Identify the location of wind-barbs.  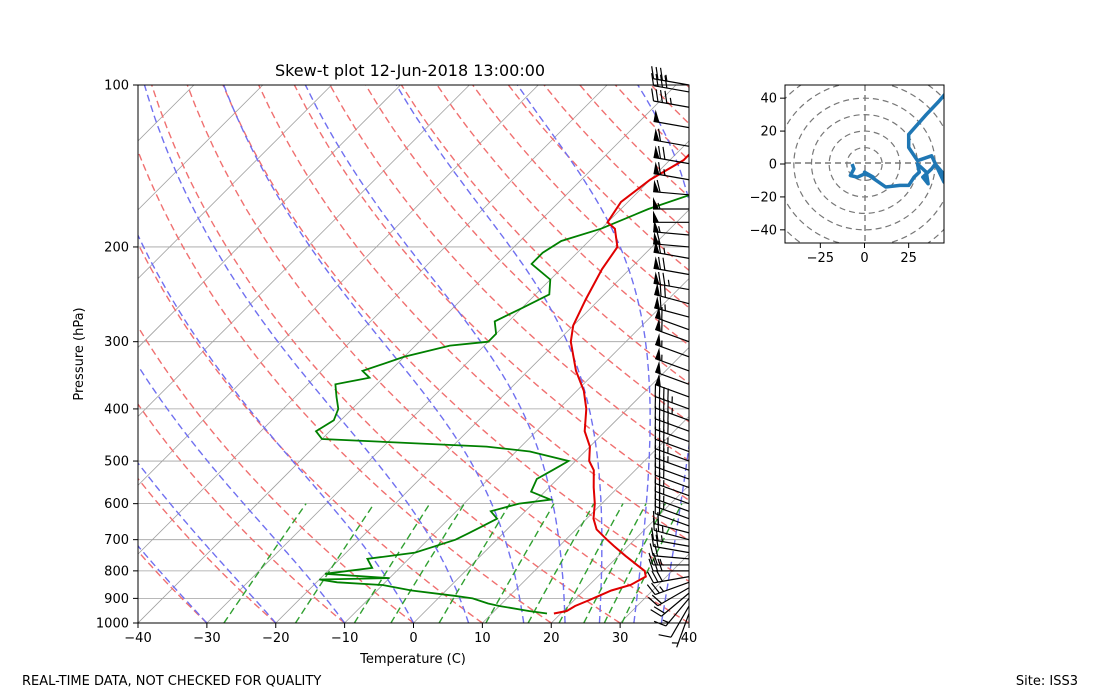
(668, 357).